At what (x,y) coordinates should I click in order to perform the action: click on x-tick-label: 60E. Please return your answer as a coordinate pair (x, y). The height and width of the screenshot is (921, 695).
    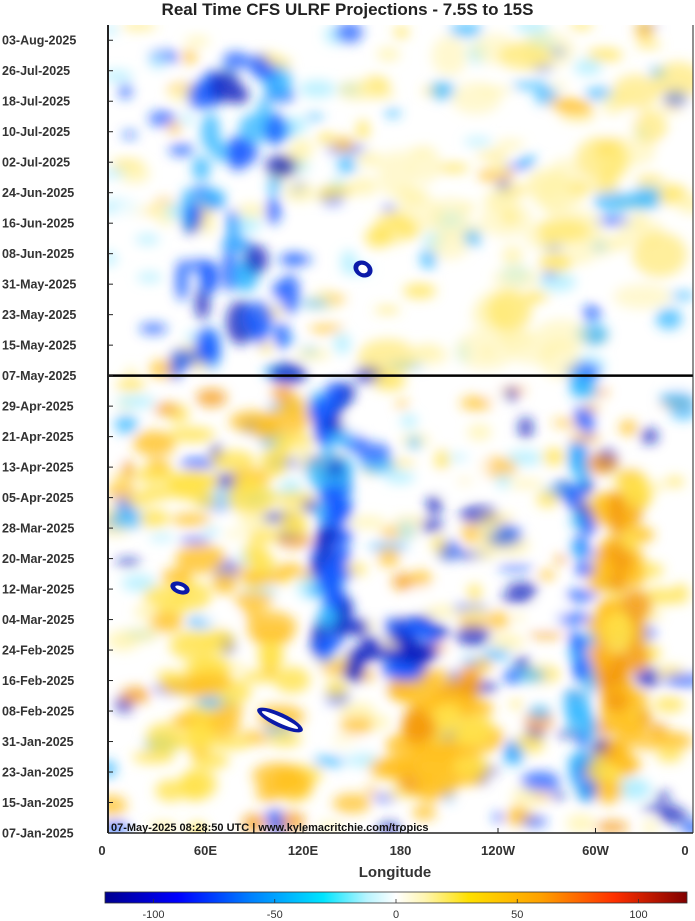
    Looking at the image, I should click on (205, 850).